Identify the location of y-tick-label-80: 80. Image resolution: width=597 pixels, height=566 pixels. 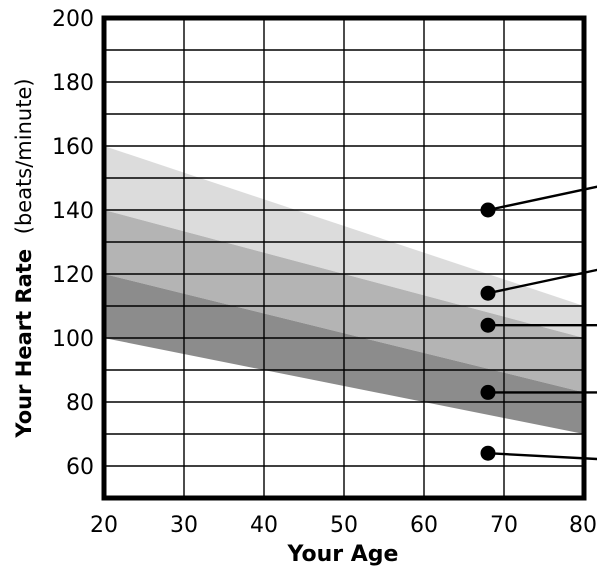
(80, 403).